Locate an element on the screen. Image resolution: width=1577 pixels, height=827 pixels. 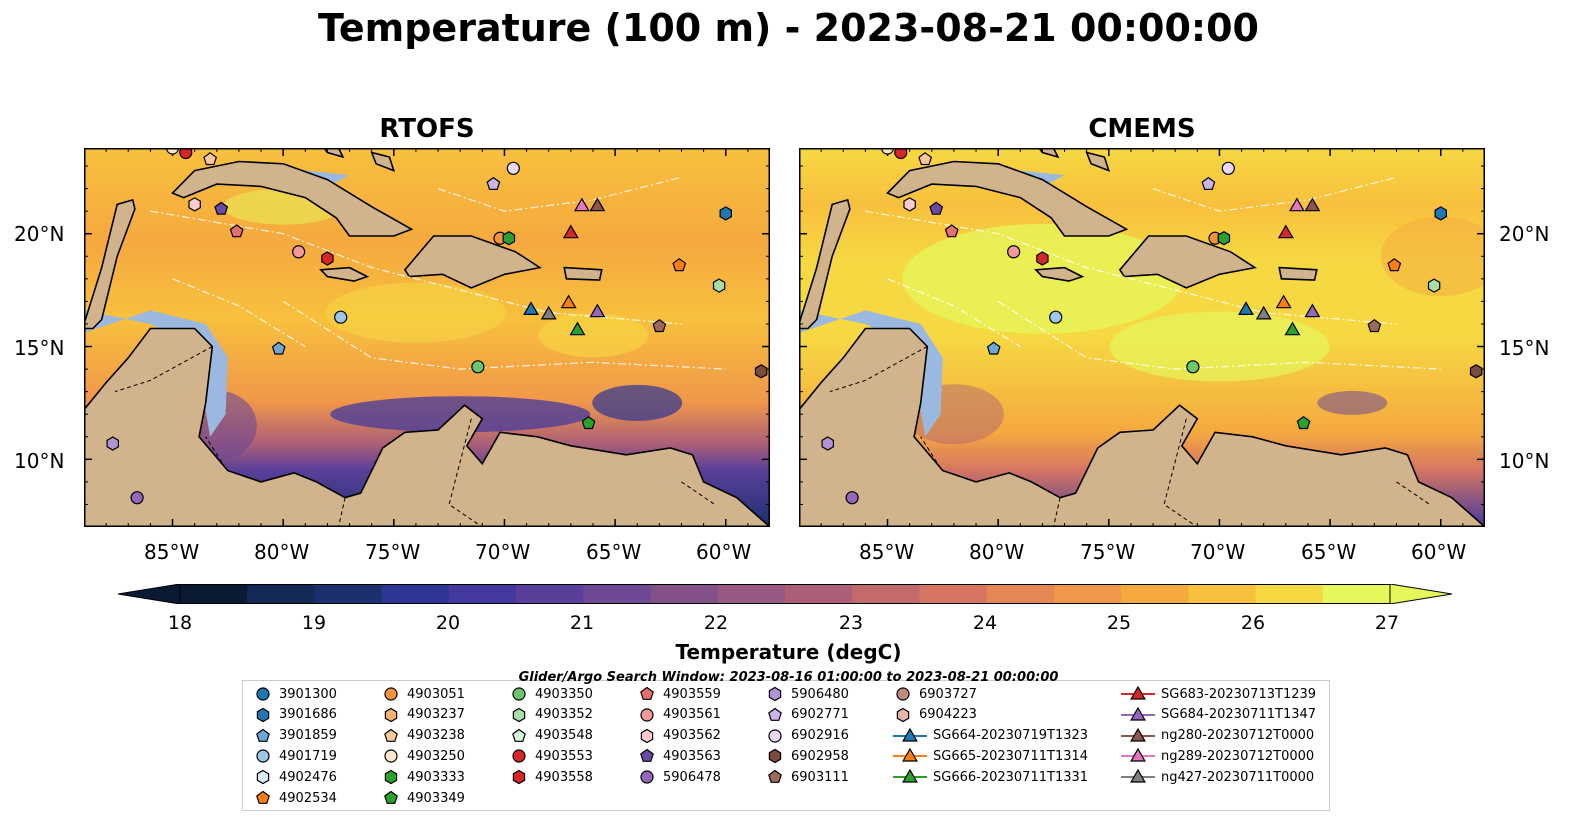
legend-label: 5906478 is located at coordinates (692, 777).